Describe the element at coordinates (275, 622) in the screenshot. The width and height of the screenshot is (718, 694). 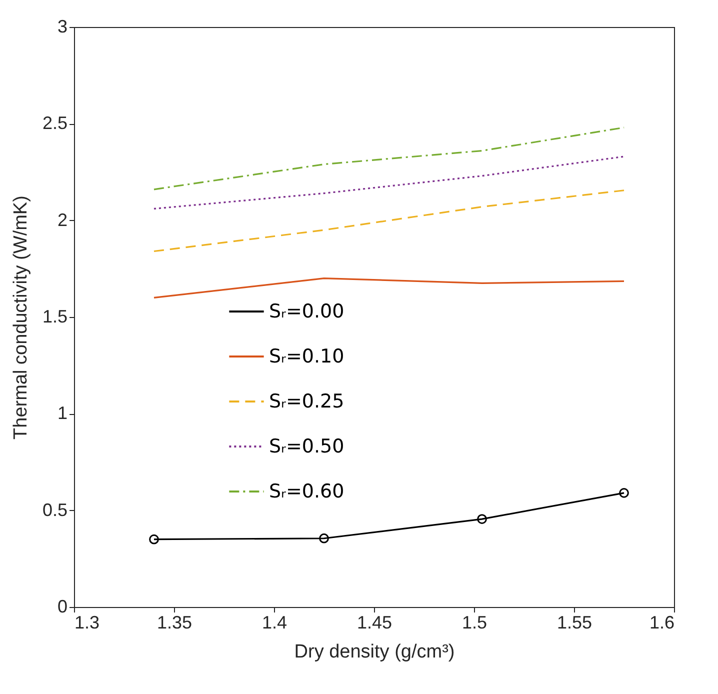
I see `x-tick-label: 1.4` at that location.